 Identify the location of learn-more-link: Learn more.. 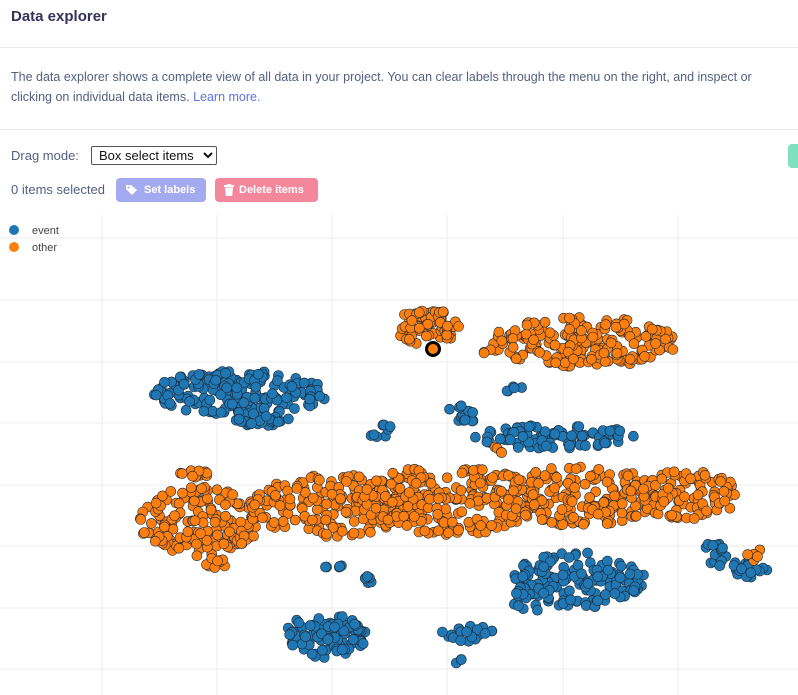
(227, 97).